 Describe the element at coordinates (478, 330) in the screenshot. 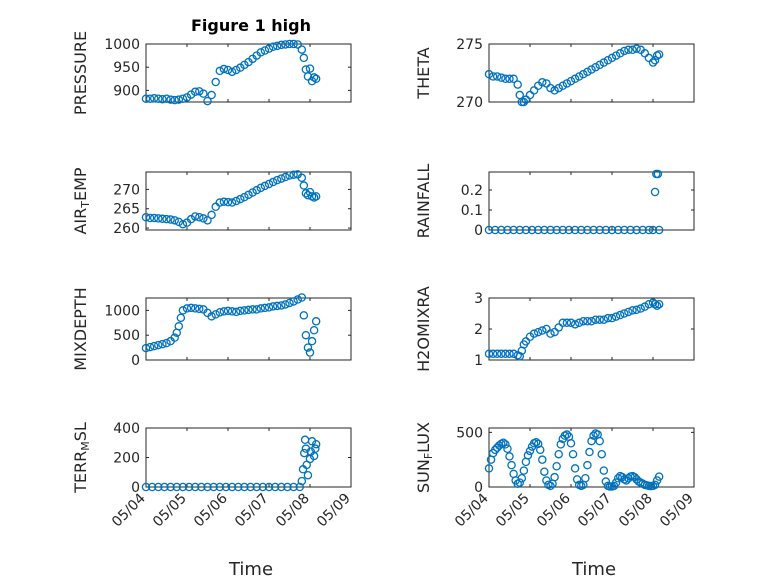

I see `y-tick-label: 2` at that location.